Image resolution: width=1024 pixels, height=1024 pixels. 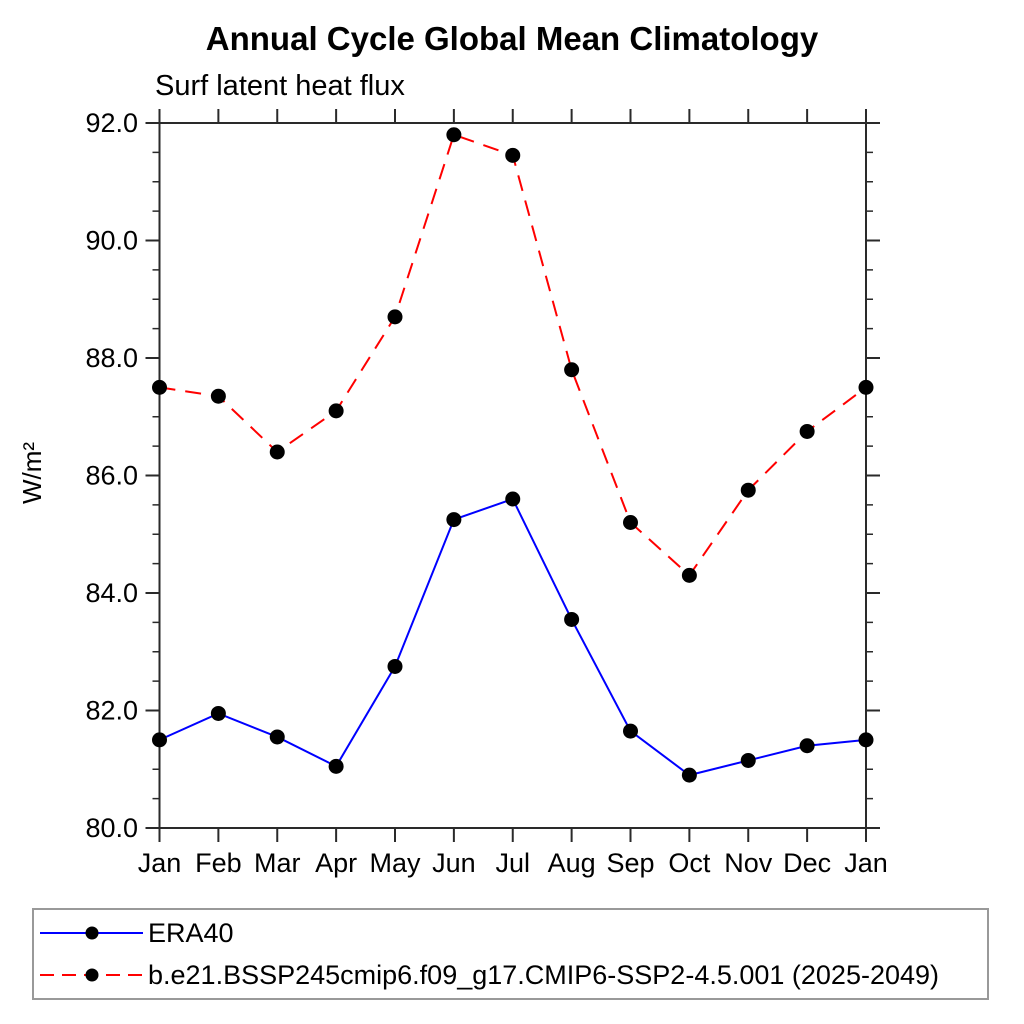 What do you see at coordinates (454, 863) in the screenshot?
I see `svg-text: Jun` at bounding box center [454, 863].